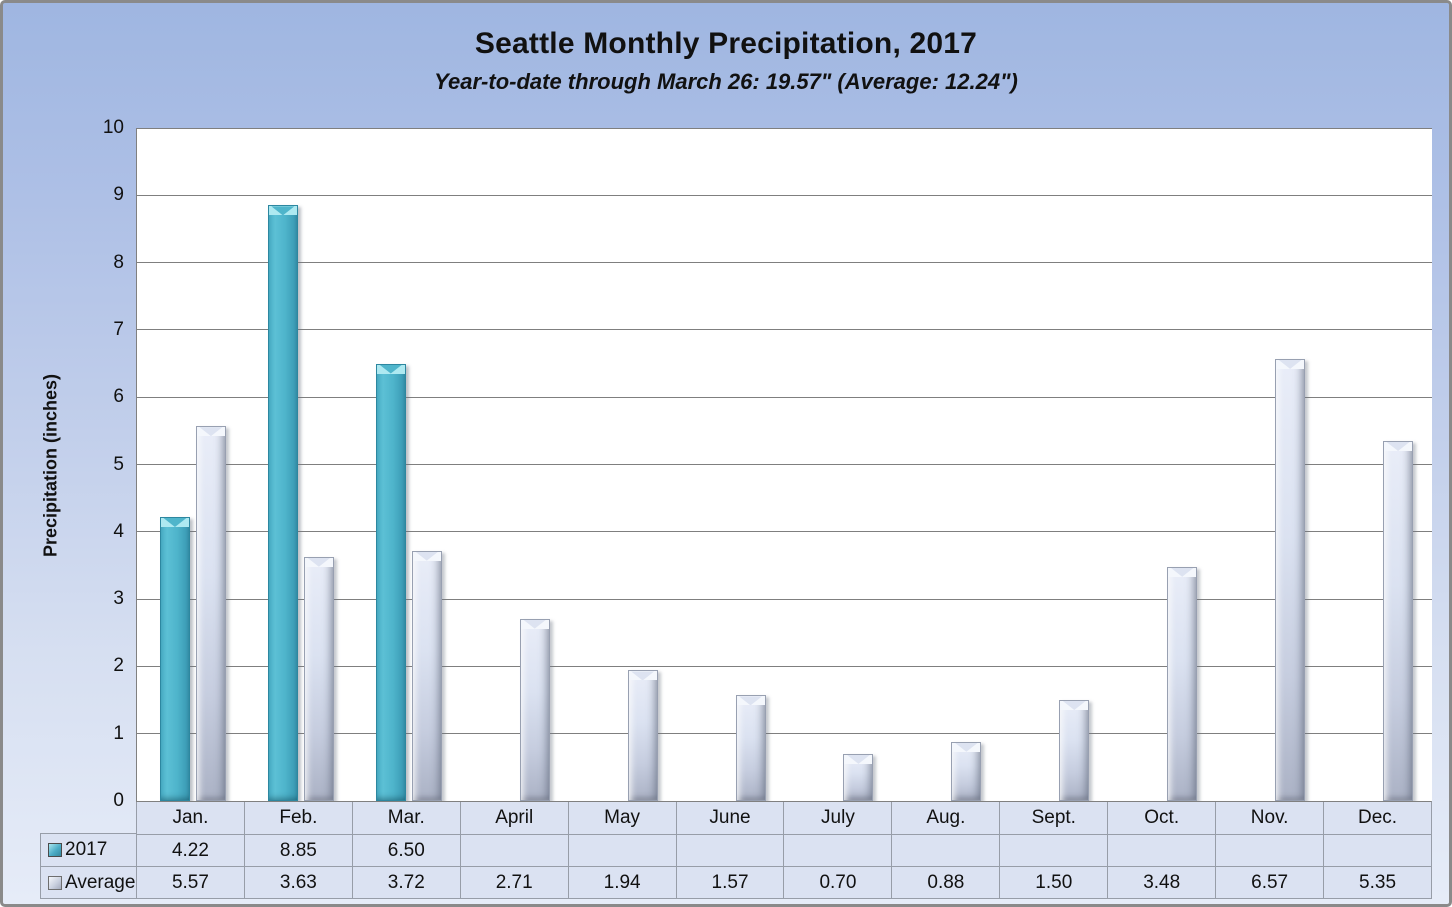 The width and height of the screenshot is (1452, 907). Describe the element at coordinates (405, 818) in the screenshot. I see `month-header-cell: Mar.` at that location.